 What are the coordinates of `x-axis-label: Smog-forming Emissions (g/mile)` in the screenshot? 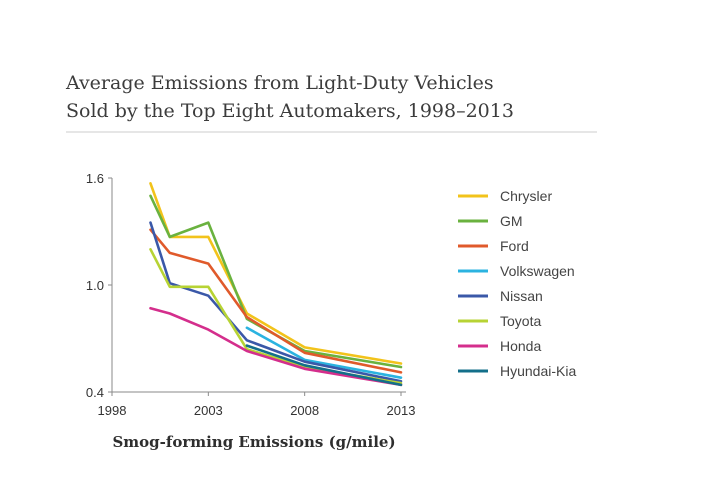 It's located at (253, 442).